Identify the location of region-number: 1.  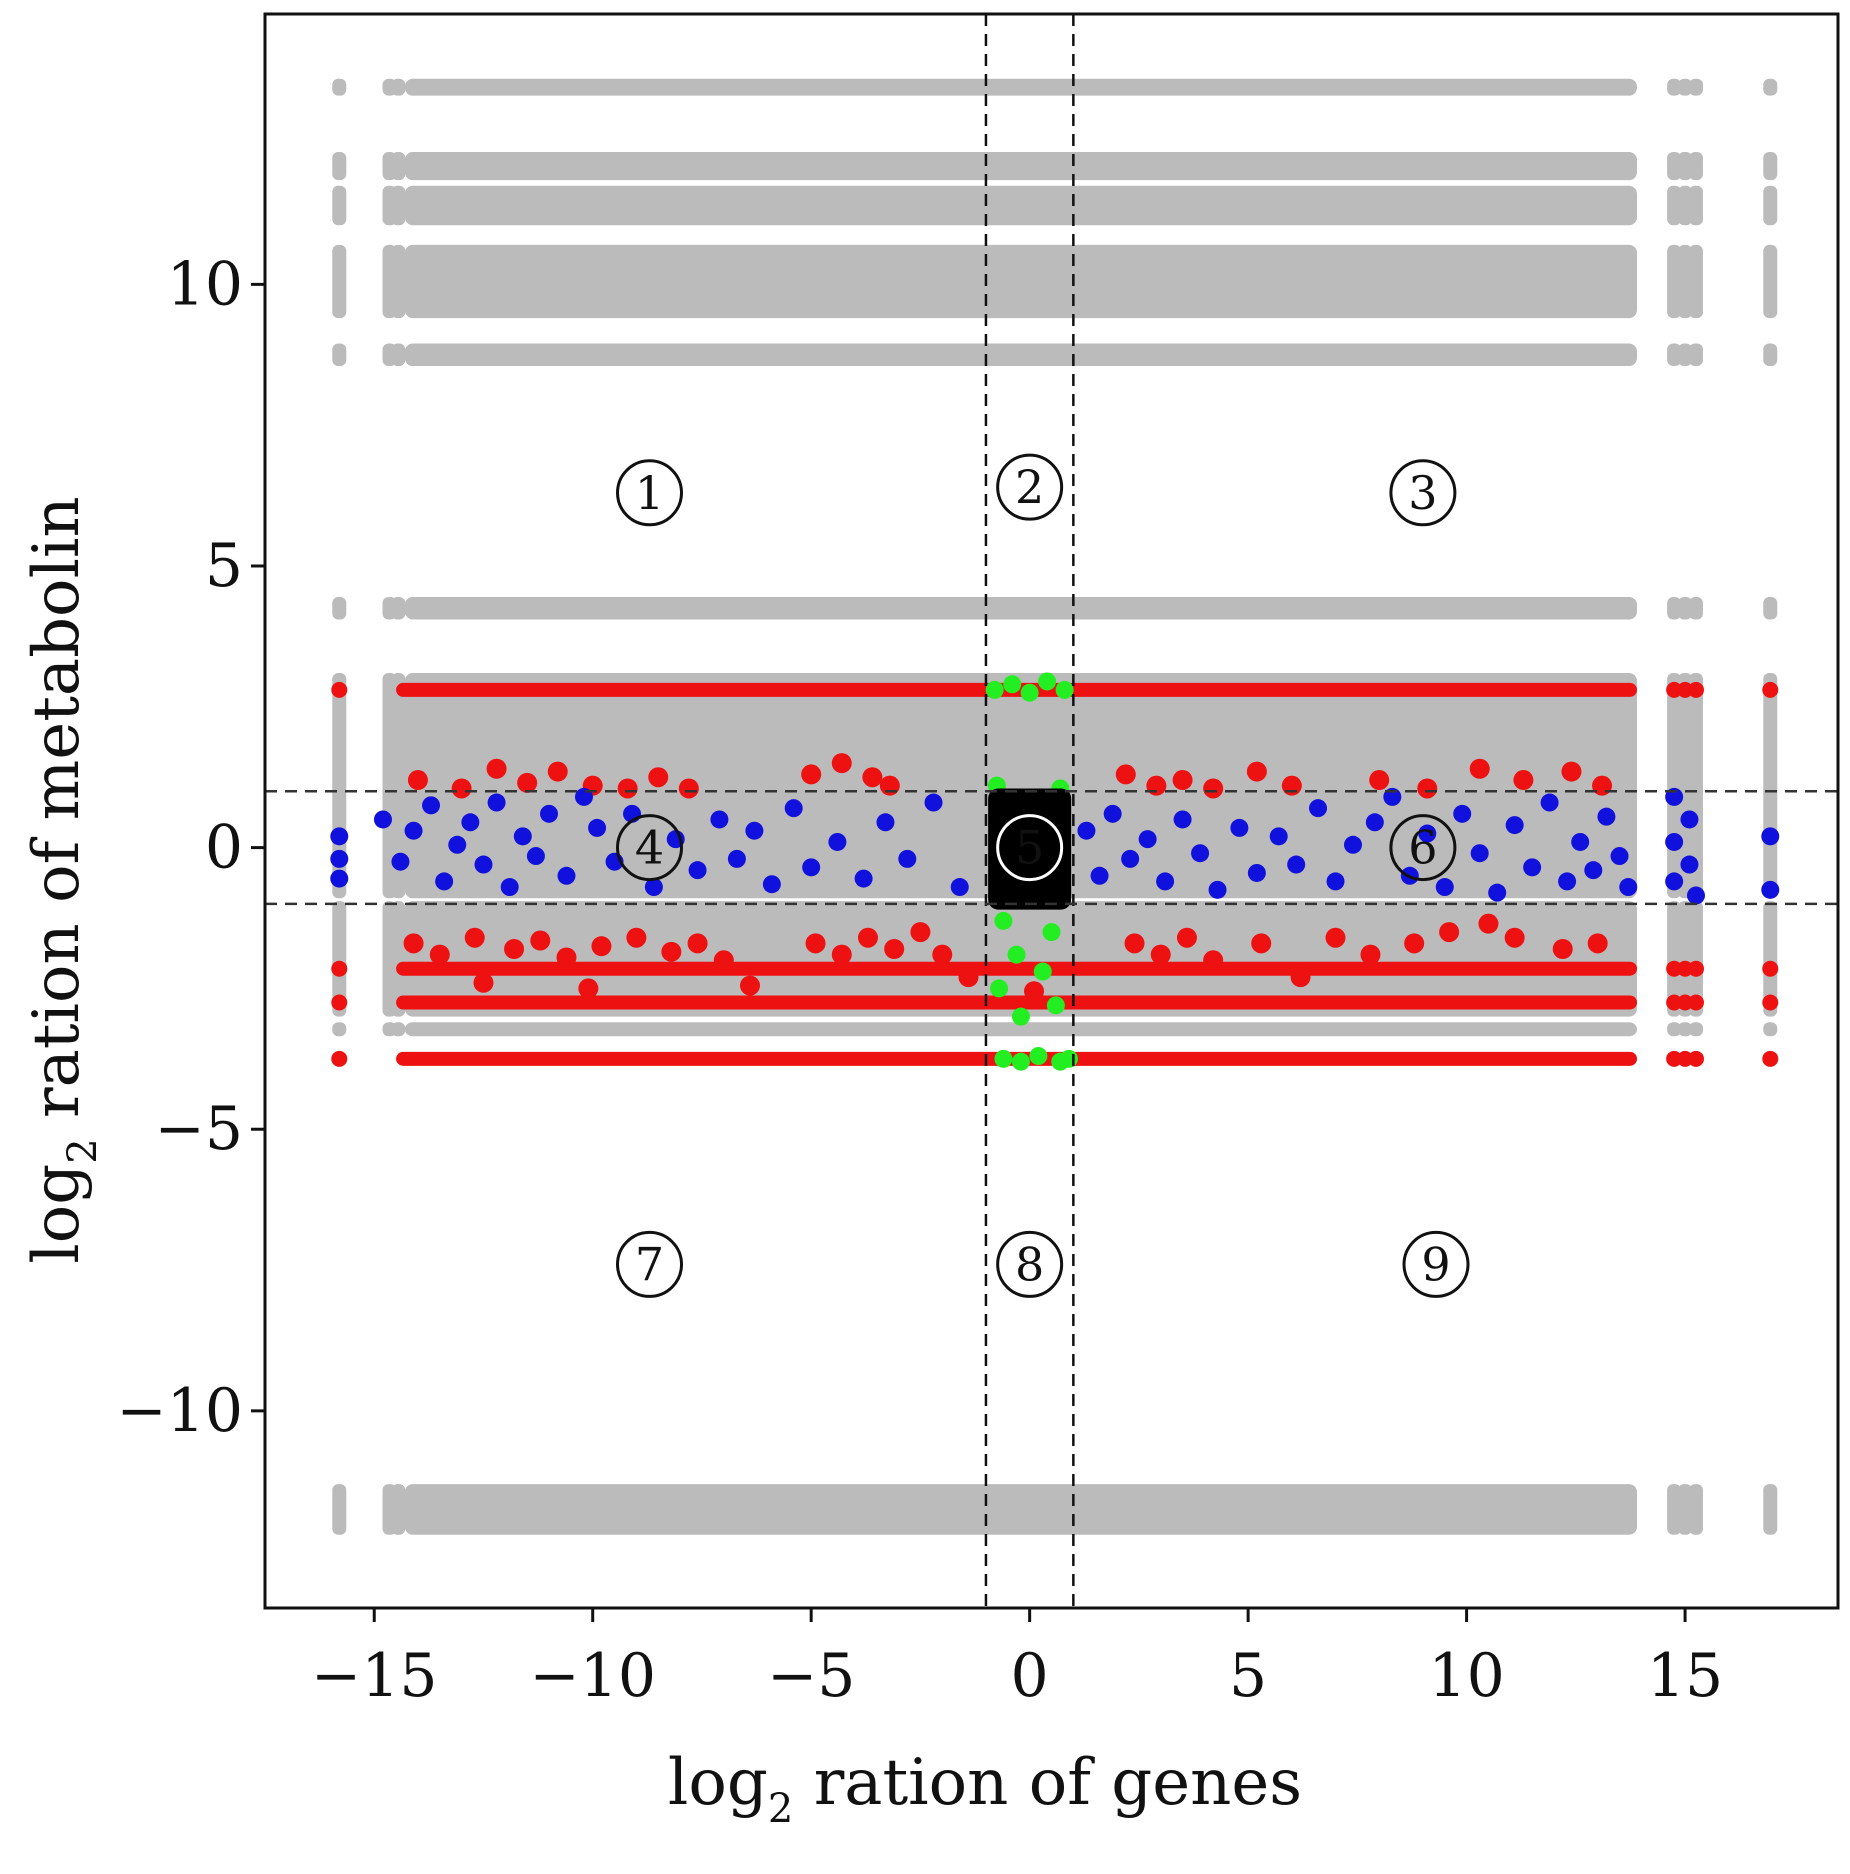
(649, 493).